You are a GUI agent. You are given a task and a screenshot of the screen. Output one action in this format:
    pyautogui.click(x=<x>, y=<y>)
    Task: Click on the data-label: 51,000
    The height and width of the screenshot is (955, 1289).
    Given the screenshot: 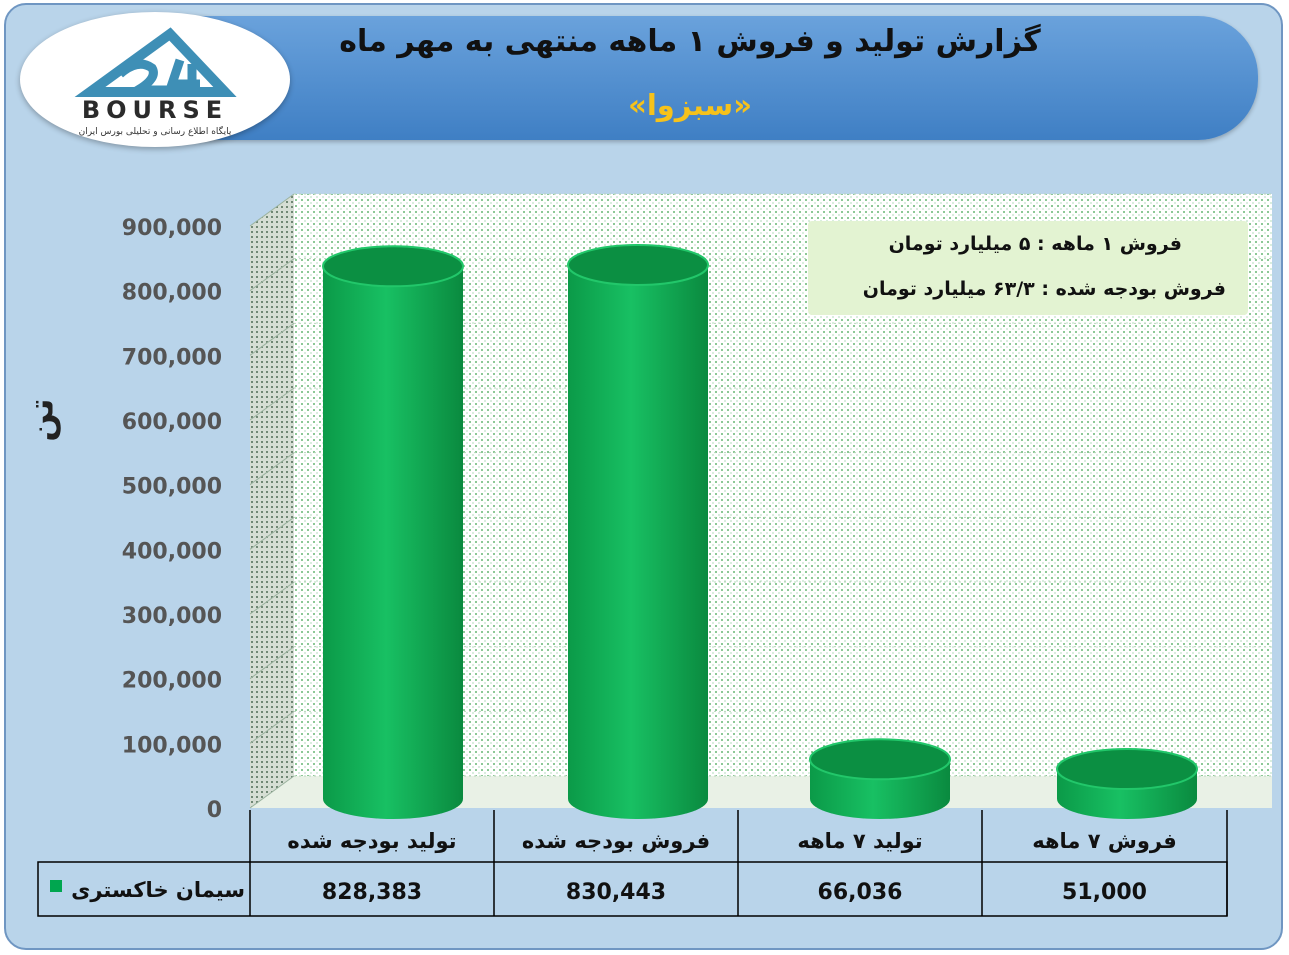 What is the action you would take?
    pyautogui.click(x=1104, y=892)
    